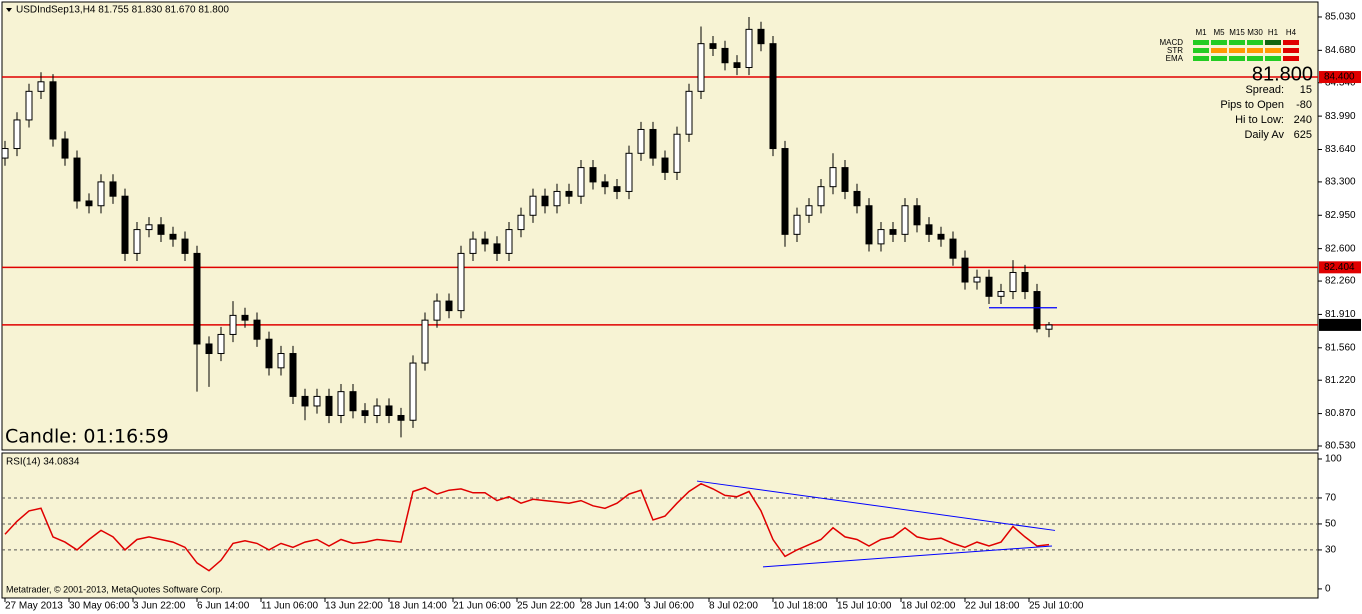  I want to click on price-label: 84.400, so click(1339, 77).